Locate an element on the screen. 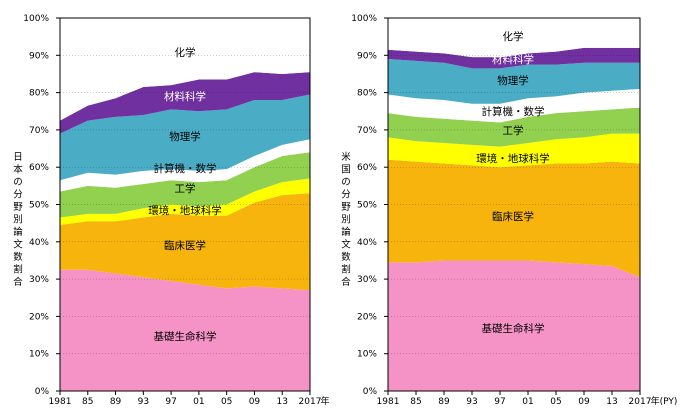 Image resolution: width=700 pixels, height=410 pixels. series-label: 臨床医学 is located at coordinates (513, 216).